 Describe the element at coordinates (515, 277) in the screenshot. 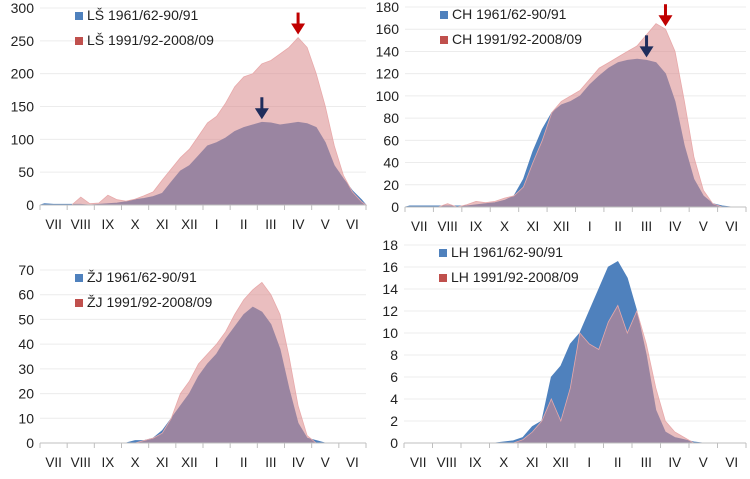

I see `legend-label: LH 1991/92-2008/09` at that location.